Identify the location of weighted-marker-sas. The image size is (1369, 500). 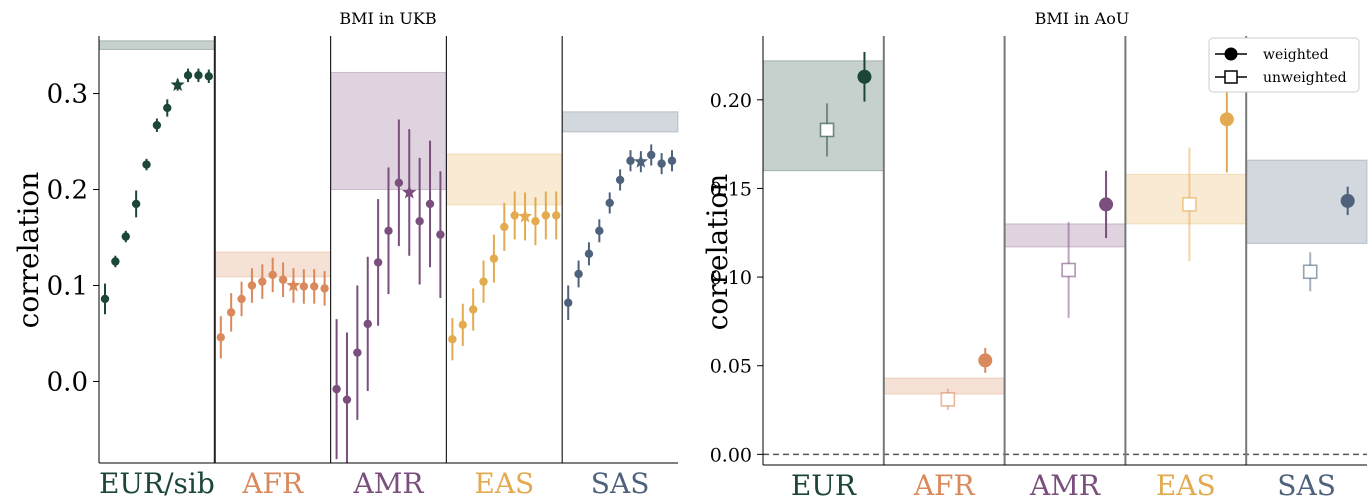
(1347, 200).